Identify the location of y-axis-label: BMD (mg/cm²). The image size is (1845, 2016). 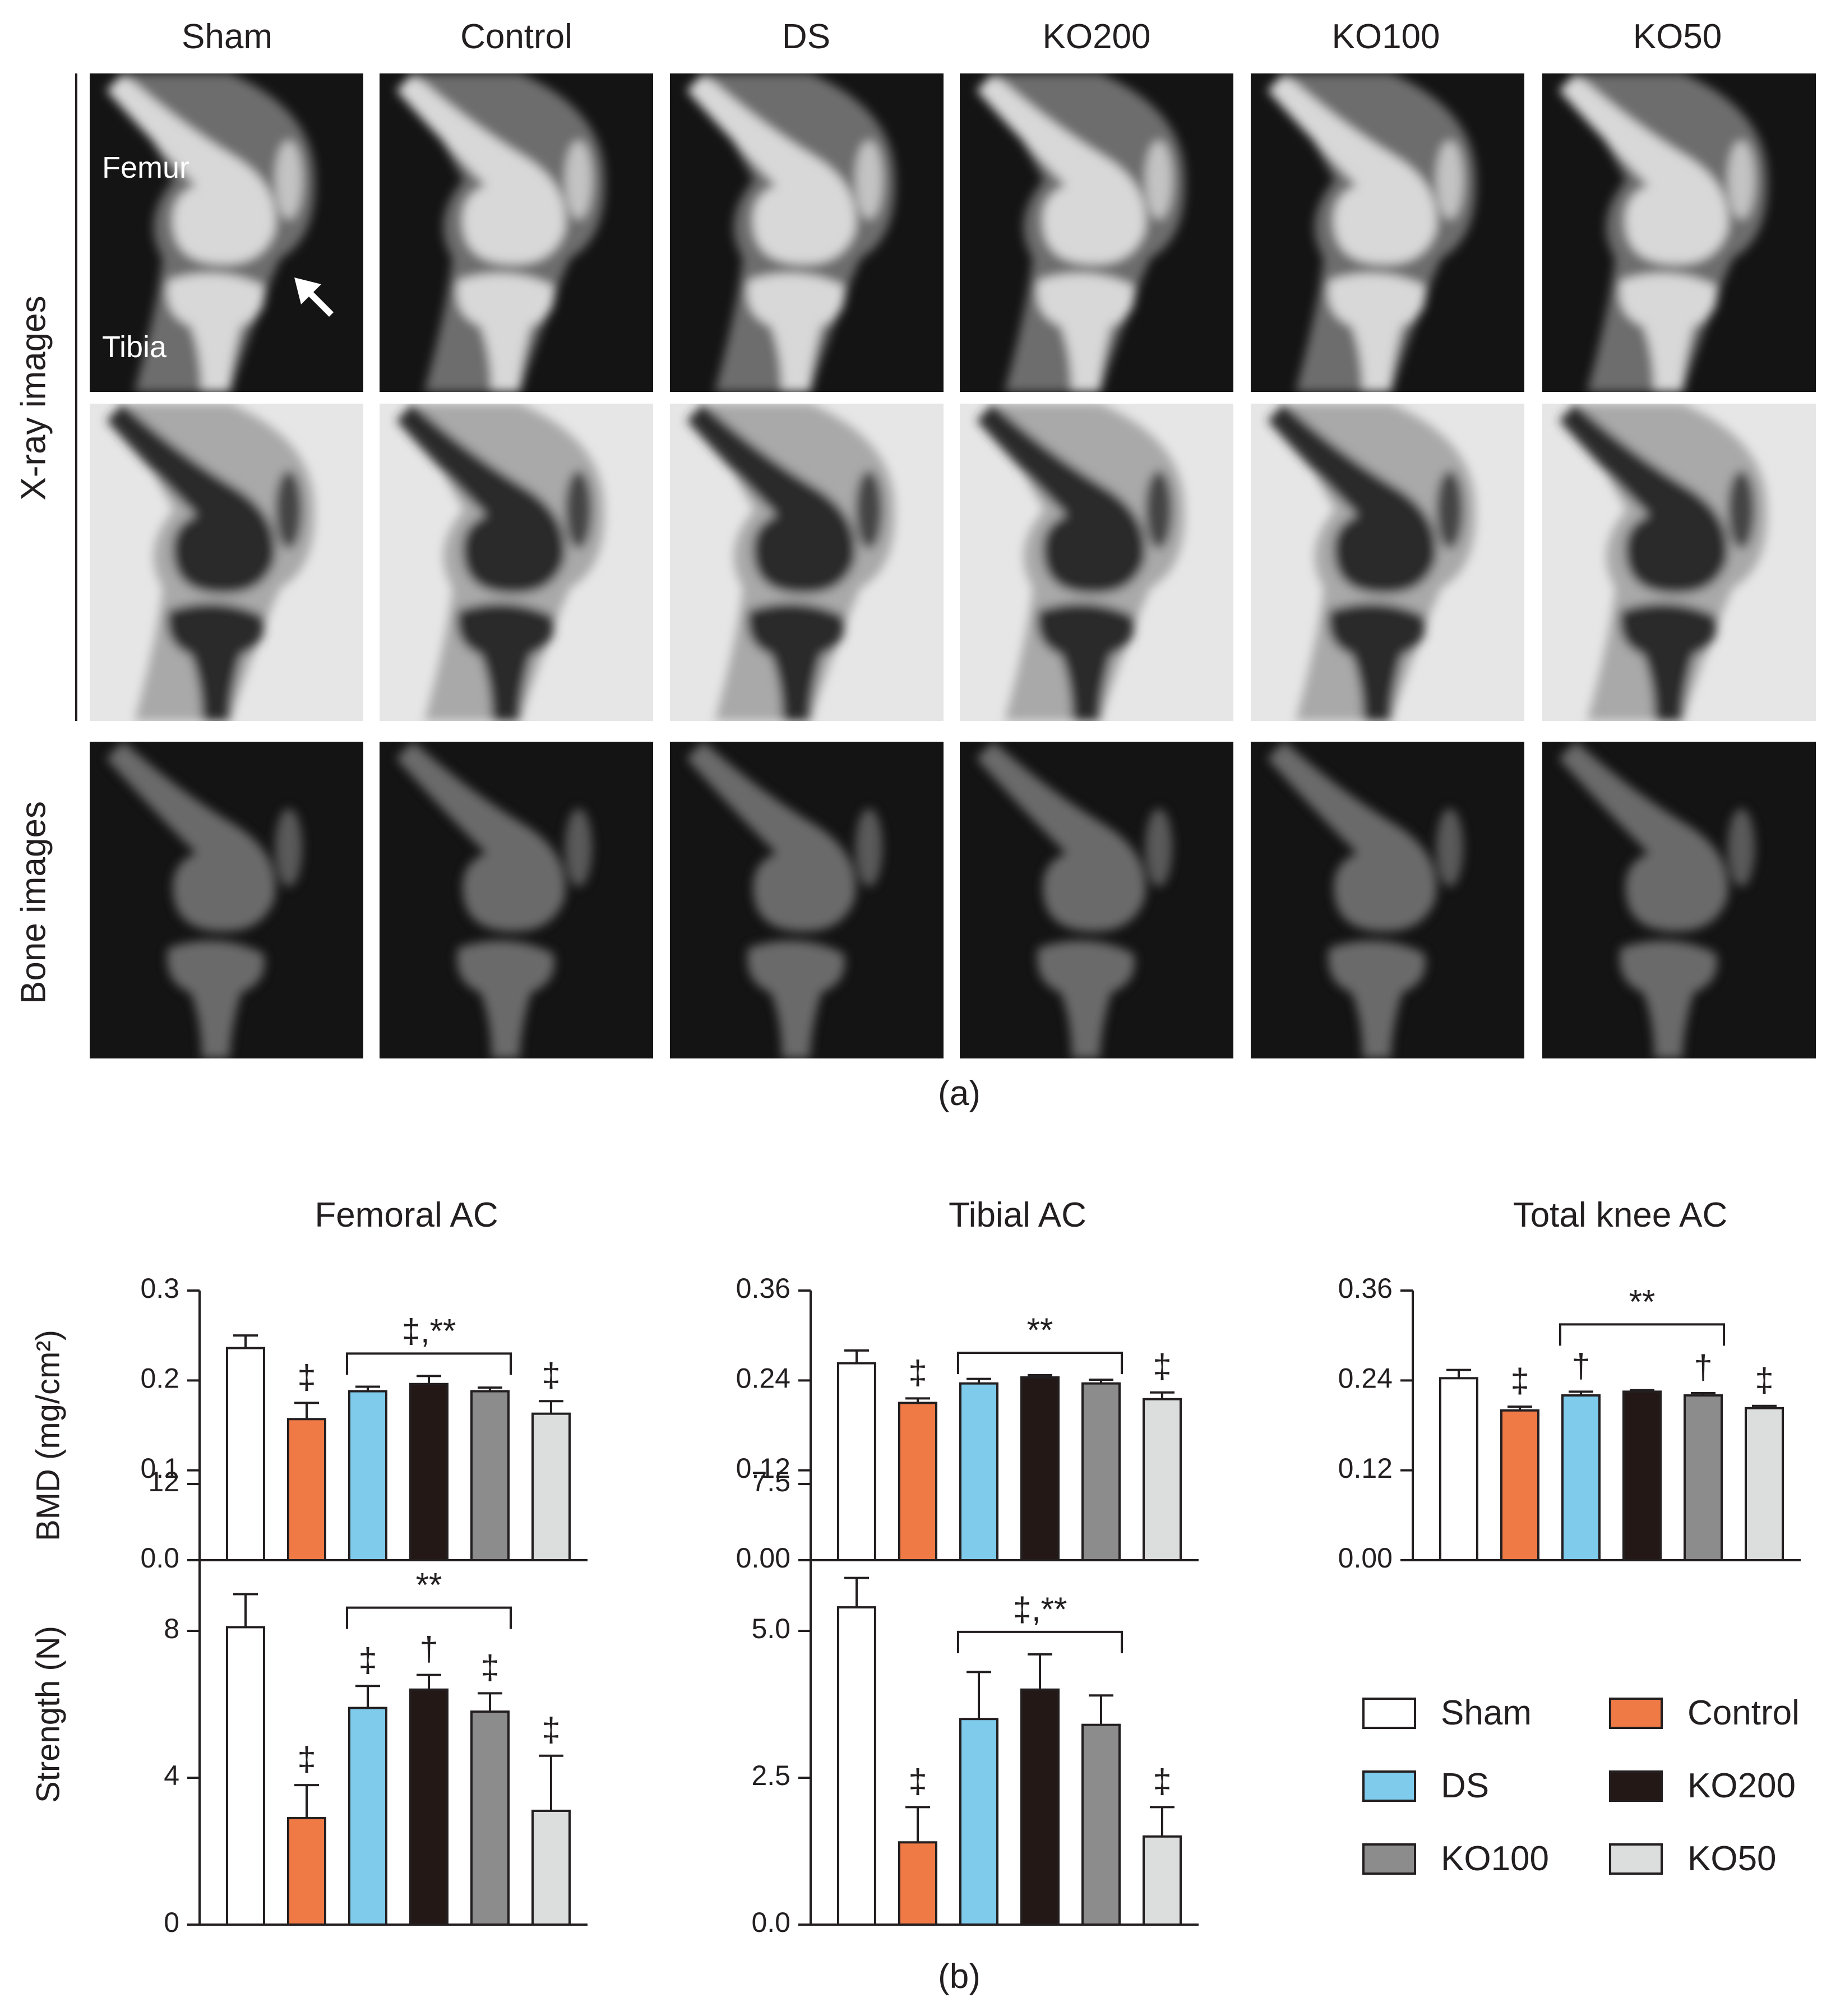
(48, 1436).